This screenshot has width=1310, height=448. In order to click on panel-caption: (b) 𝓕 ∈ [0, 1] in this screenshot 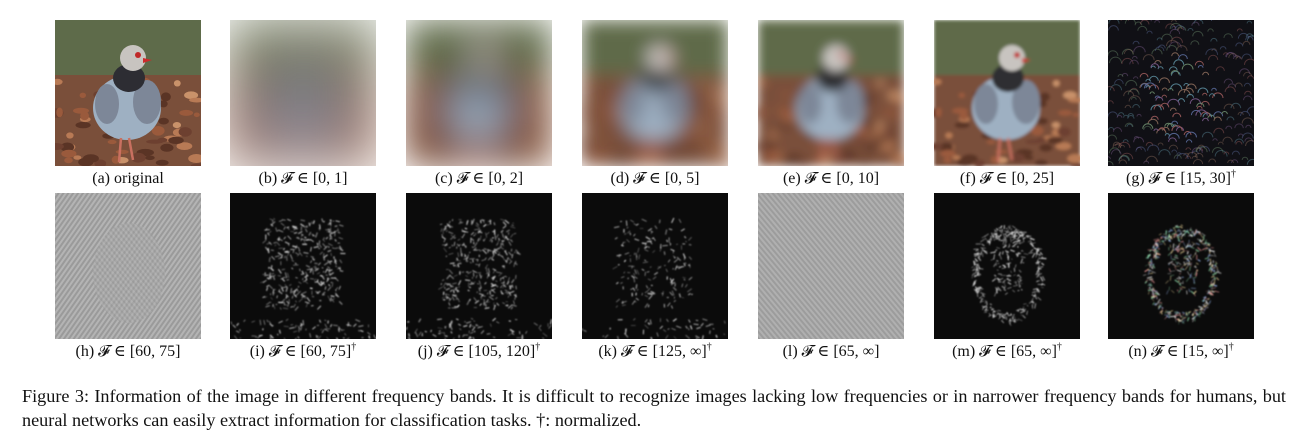, I will do `click(303, 179)`.